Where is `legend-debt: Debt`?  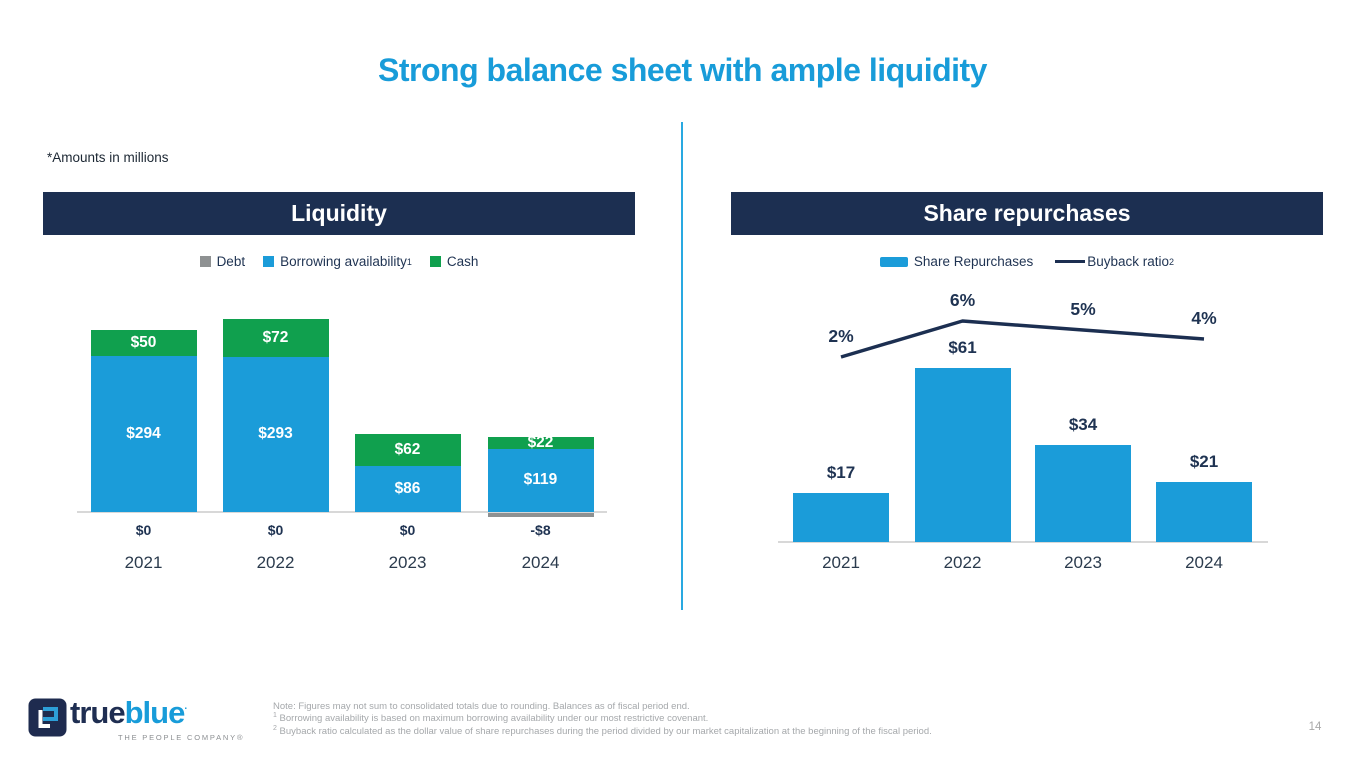
legend-debt: Debt is located at coordinates (222, 261).